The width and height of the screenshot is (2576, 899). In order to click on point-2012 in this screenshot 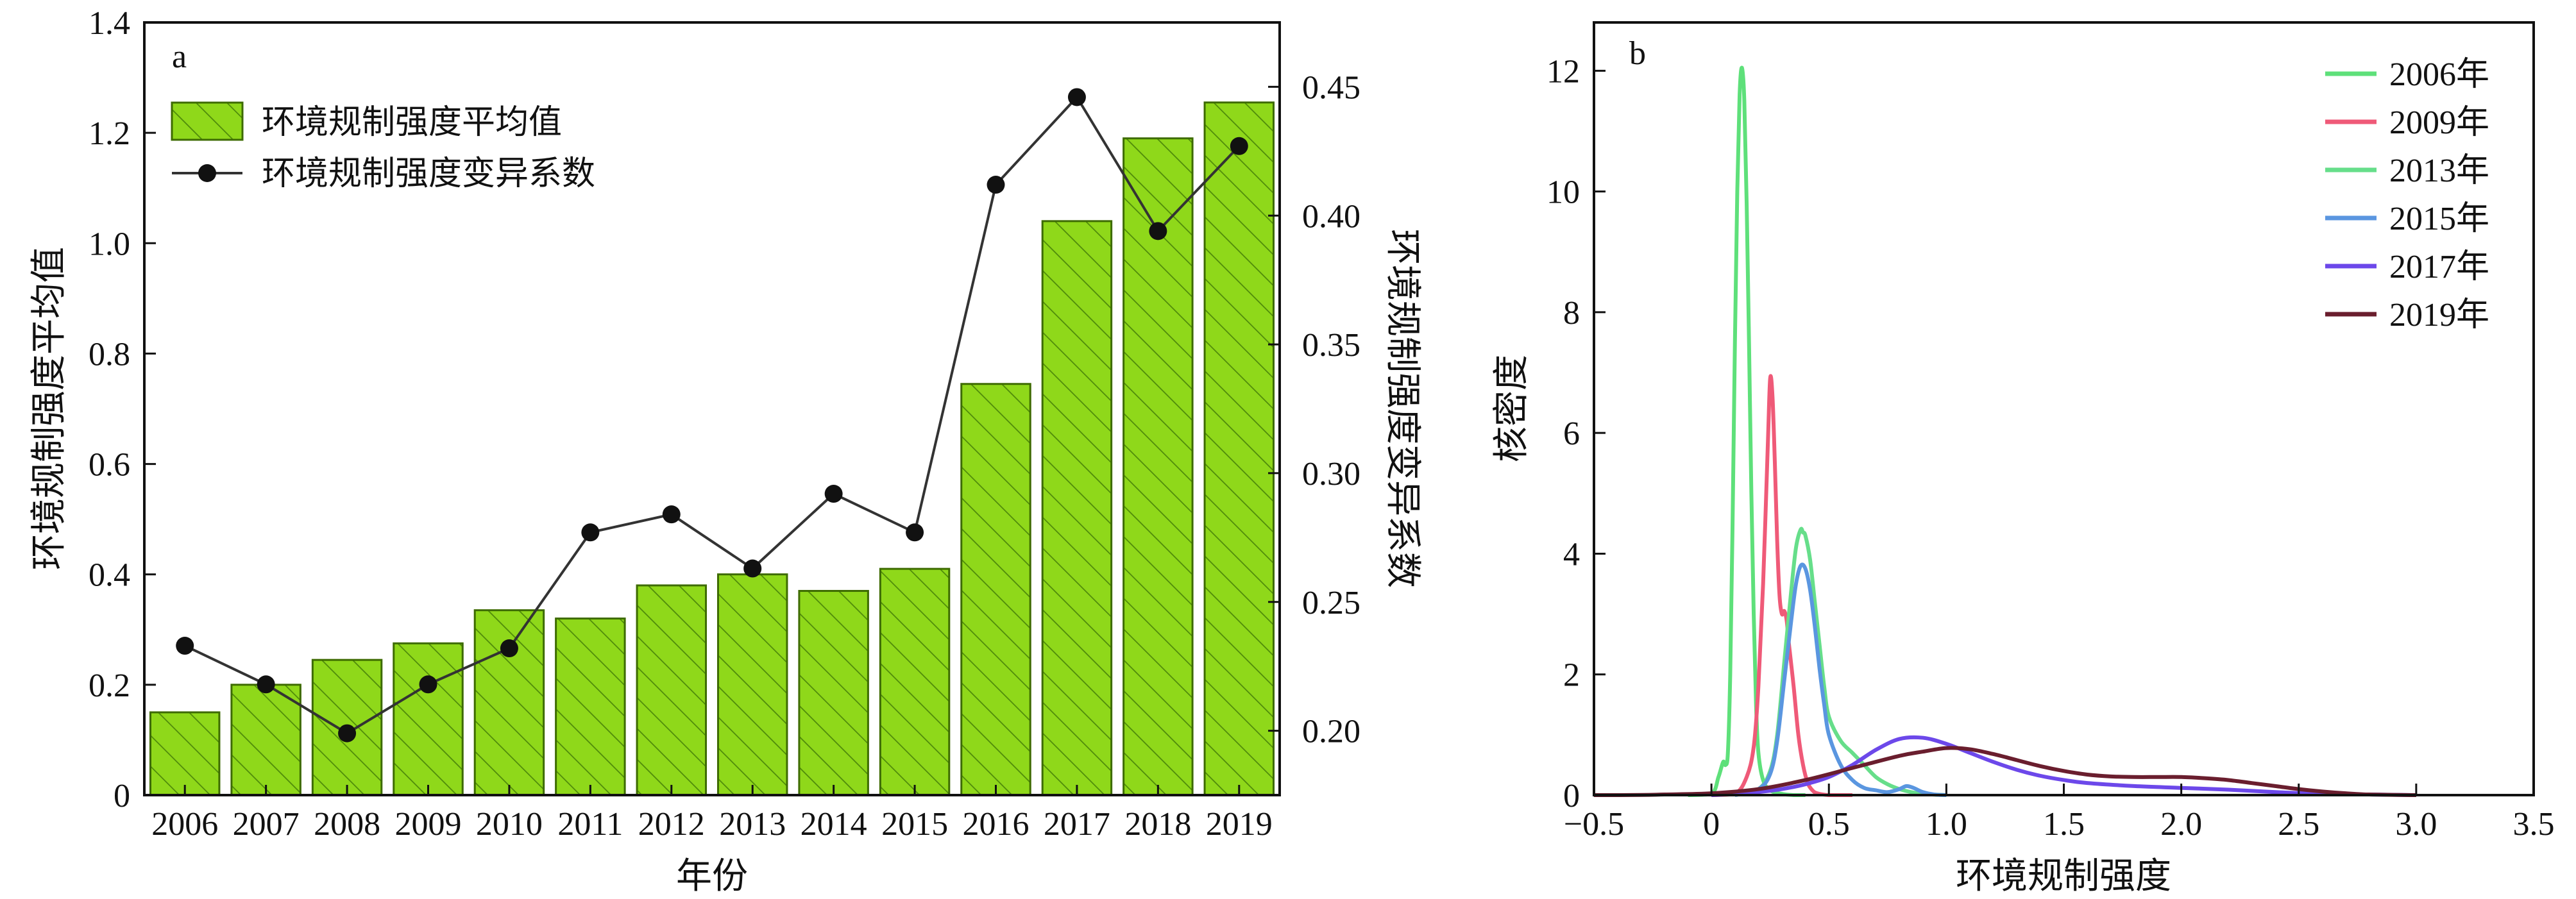, I will do `click(671, 514)`.